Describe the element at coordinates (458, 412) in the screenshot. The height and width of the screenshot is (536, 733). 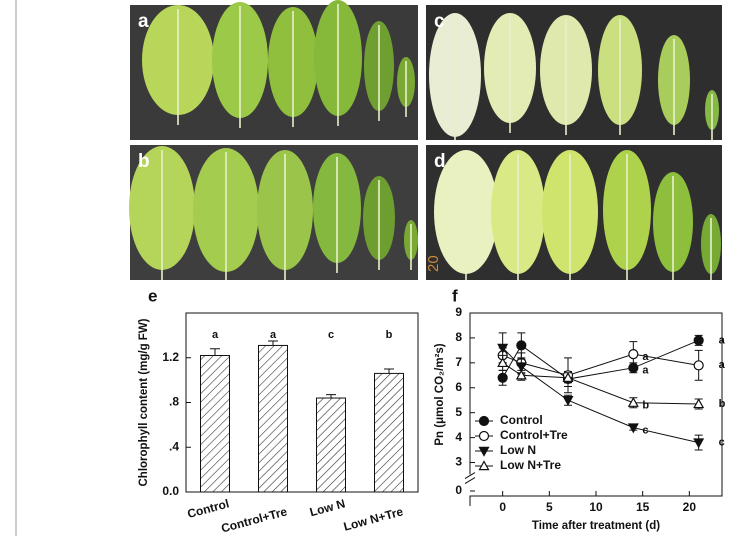
I see `y-tick-label: 5` at that location.